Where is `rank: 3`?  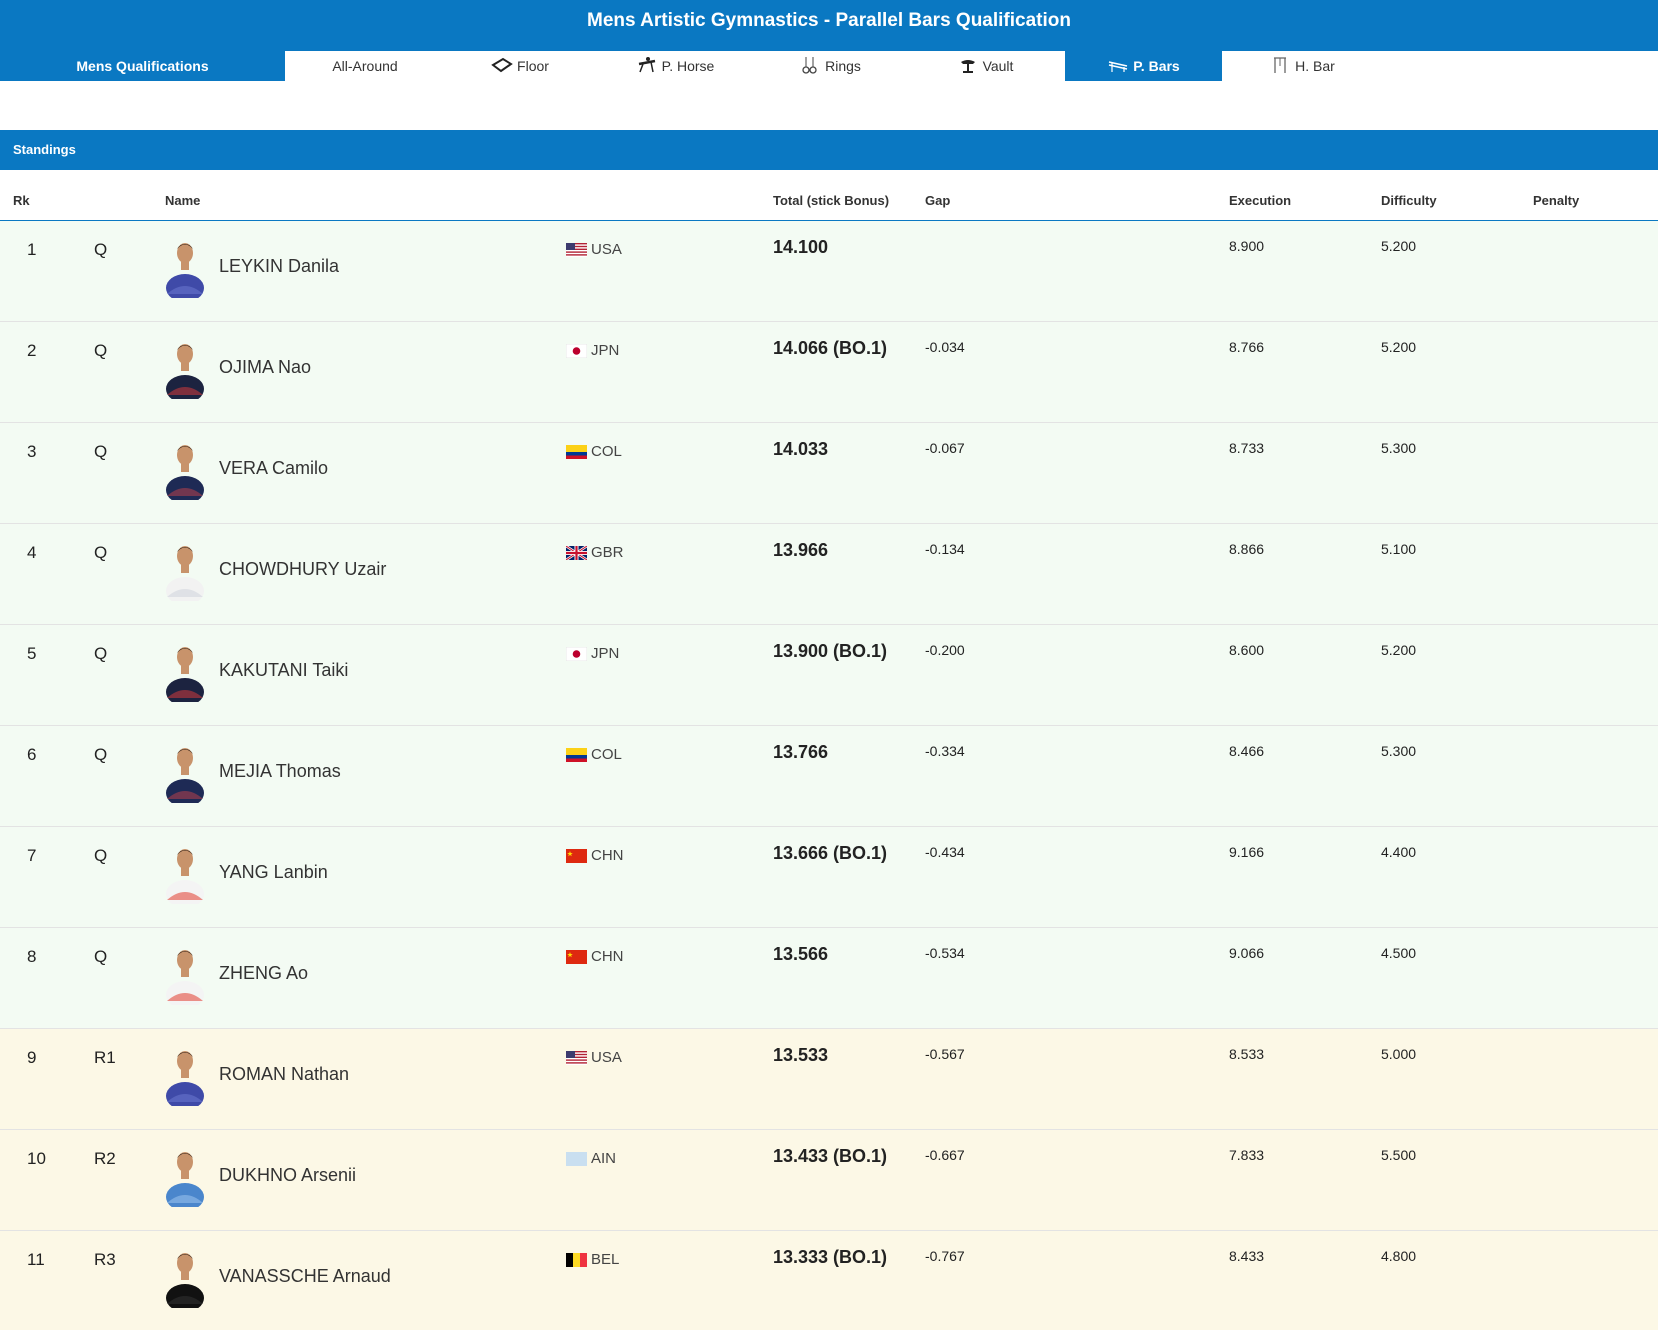 rank: 3 is located at coordinates (32, 451).